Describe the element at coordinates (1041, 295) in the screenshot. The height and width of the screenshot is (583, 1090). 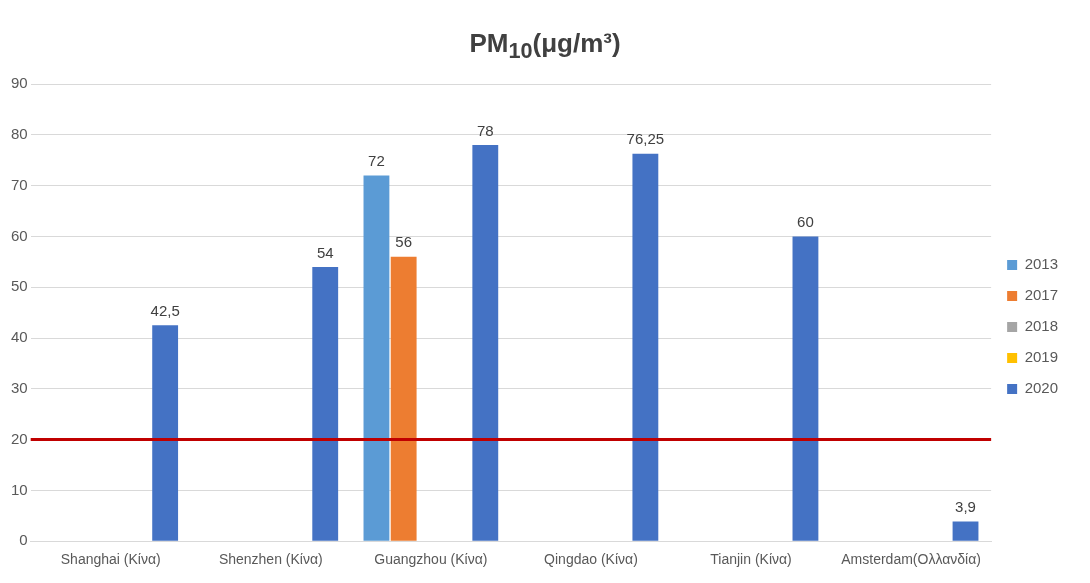
I see `legend-label: 2017` at that location.